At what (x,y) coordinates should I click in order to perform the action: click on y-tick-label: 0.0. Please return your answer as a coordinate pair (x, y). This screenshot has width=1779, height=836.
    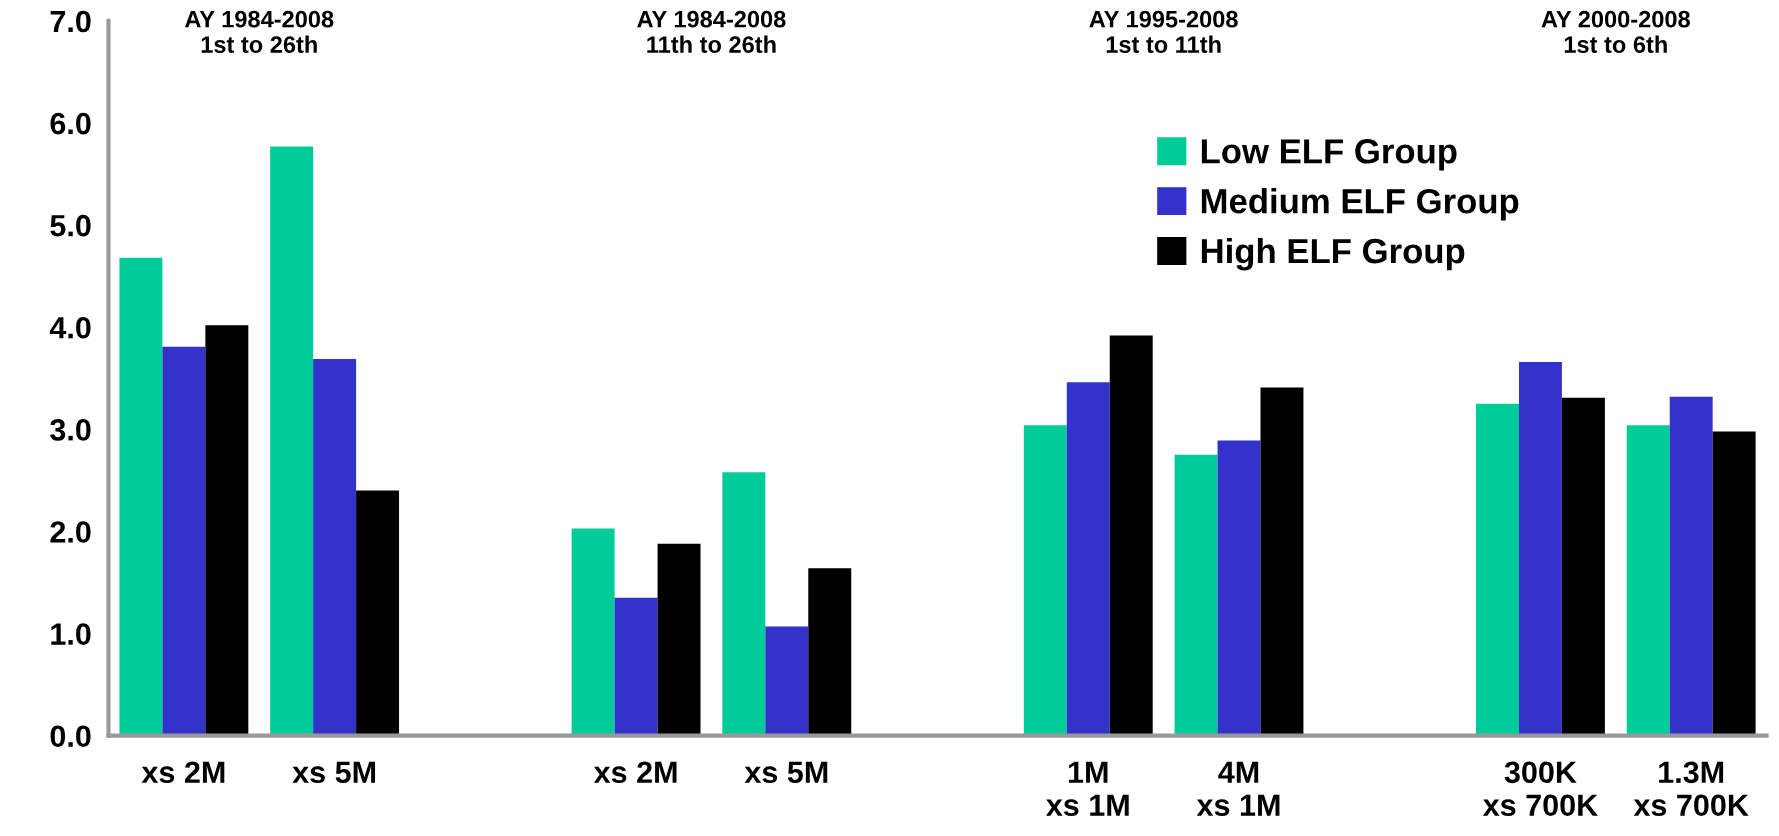
    Looking at the image, I should click on (70, 736).